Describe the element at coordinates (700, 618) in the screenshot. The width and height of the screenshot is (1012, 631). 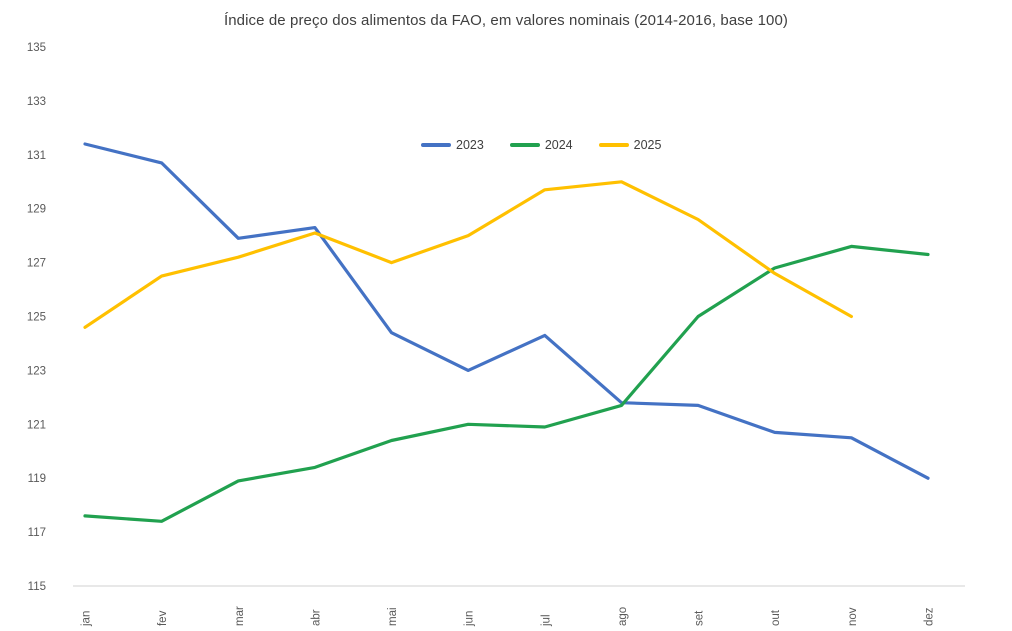
I see `x-tick-label-set: set` at that location.